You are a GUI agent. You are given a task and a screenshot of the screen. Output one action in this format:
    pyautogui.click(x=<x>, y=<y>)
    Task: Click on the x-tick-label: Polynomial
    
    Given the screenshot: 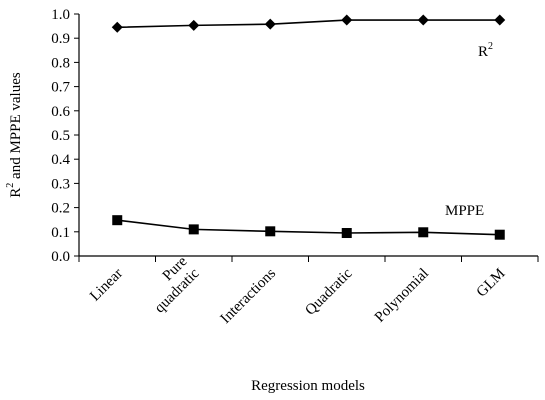 What is the action you would take?
    pyautogui.click(x=402, y=296)
    